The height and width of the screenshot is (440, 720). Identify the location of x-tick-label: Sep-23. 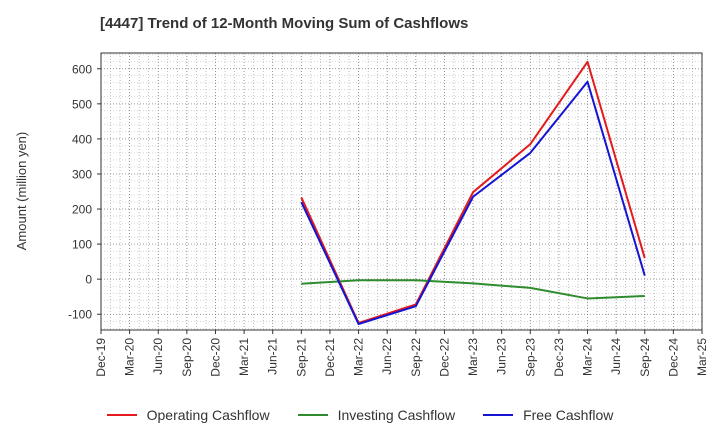
(530, 357).